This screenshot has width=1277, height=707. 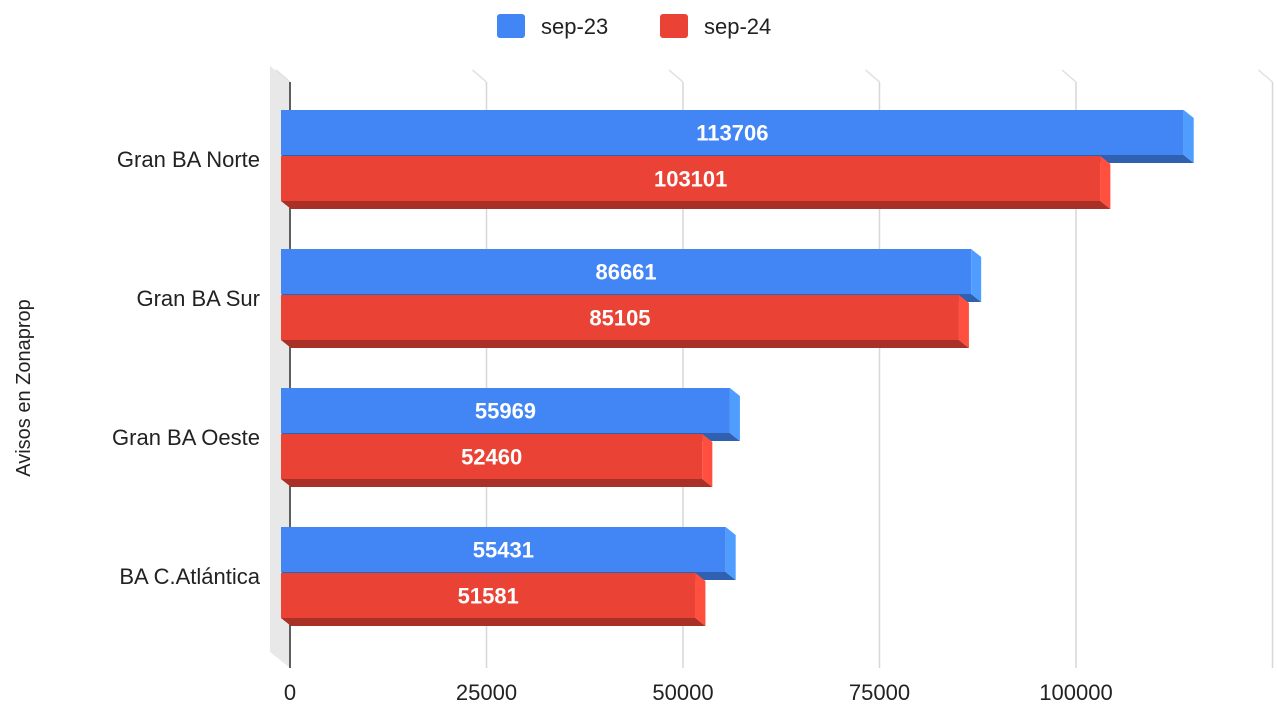 I want to click on data-label: 103101, so click(x=690, y=179).